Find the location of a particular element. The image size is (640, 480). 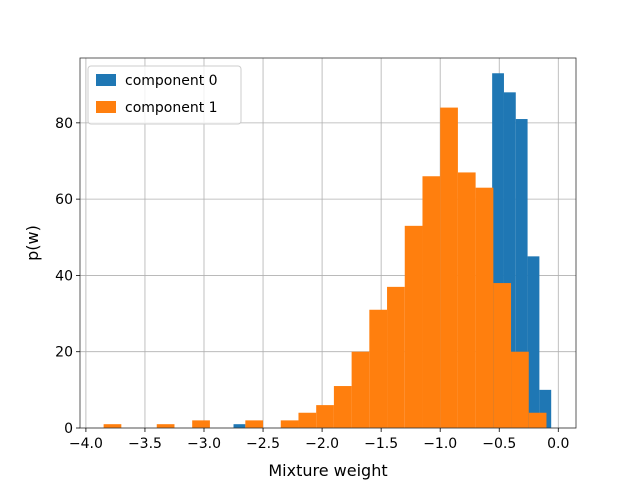

x-tick-label: −0.5 is located at coordinates (499, 444).